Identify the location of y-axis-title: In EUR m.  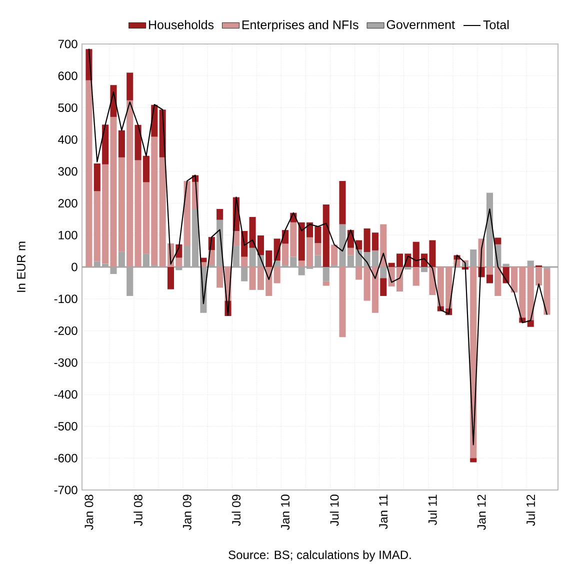
(21, 267).